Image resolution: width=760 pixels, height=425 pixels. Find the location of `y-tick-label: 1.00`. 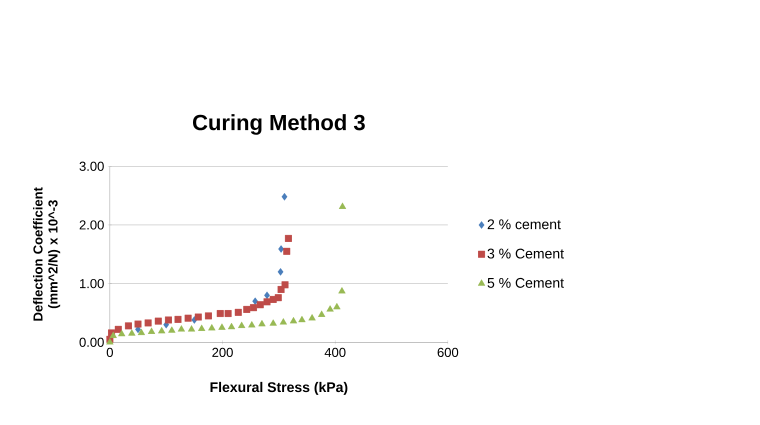

y-tick-label: 1.00 is located at coordinates (92, 283).